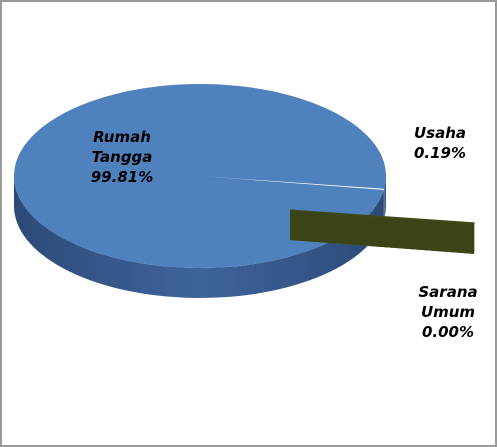  Describe the element at coordinates (448, 332) in the screenshot. I see `label-value: 0.00%` at that location.